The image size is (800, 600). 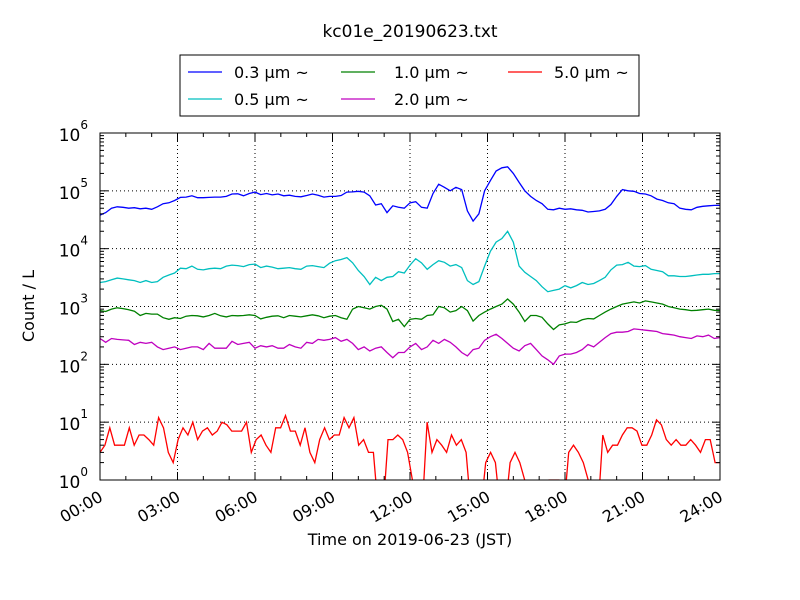 I want to click on x-tick-label: 03:00, so click(x=158, y=507).